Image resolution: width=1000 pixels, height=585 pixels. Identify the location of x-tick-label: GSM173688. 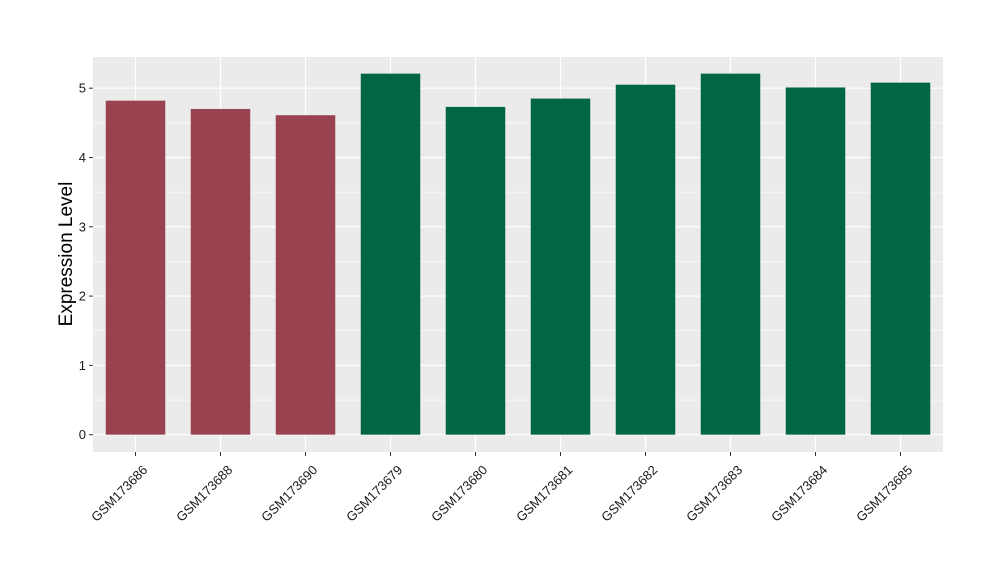
(204, 493).